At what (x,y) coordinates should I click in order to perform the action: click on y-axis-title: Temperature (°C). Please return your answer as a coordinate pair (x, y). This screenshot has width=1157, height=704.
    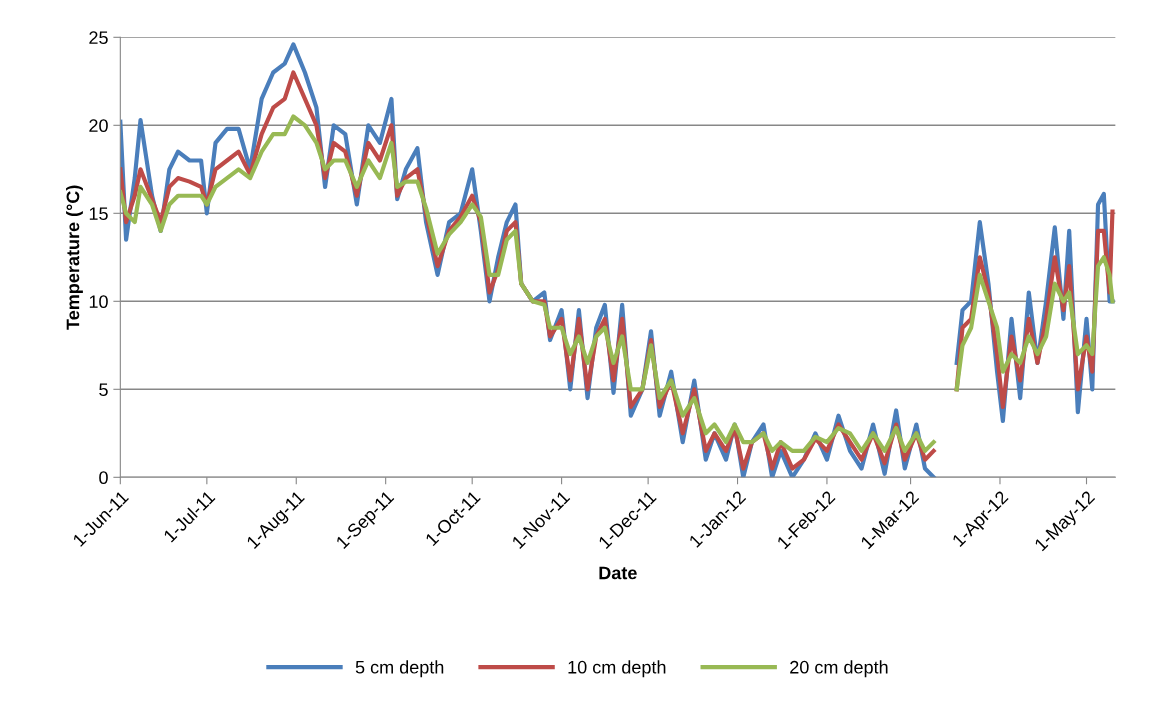
    Looking at the image, I should click on (74, 257).